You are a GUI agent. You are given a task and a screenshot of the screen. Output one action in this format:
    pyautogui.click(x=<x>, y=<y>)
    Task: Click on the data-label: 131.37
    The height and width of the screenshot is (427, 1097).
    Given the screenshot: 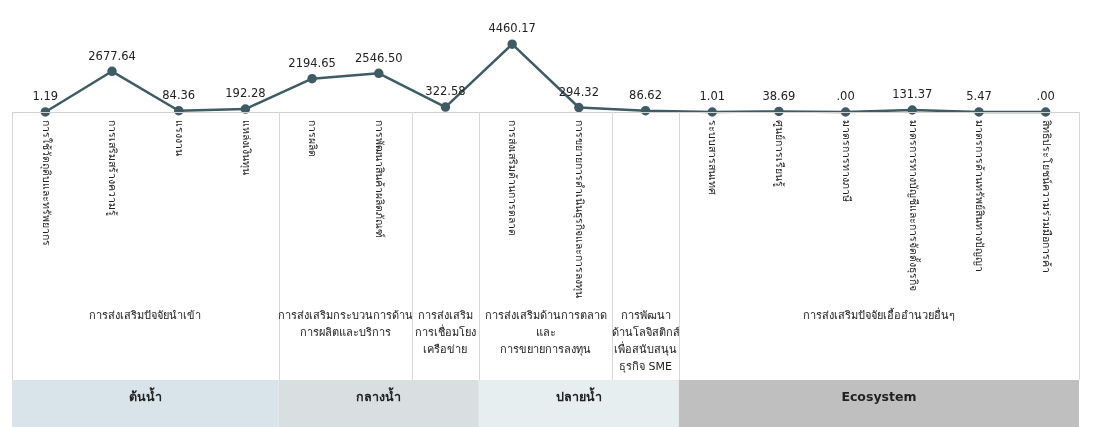 What is the action you would take?
    pyautogui.click(x=912, y=94)
    